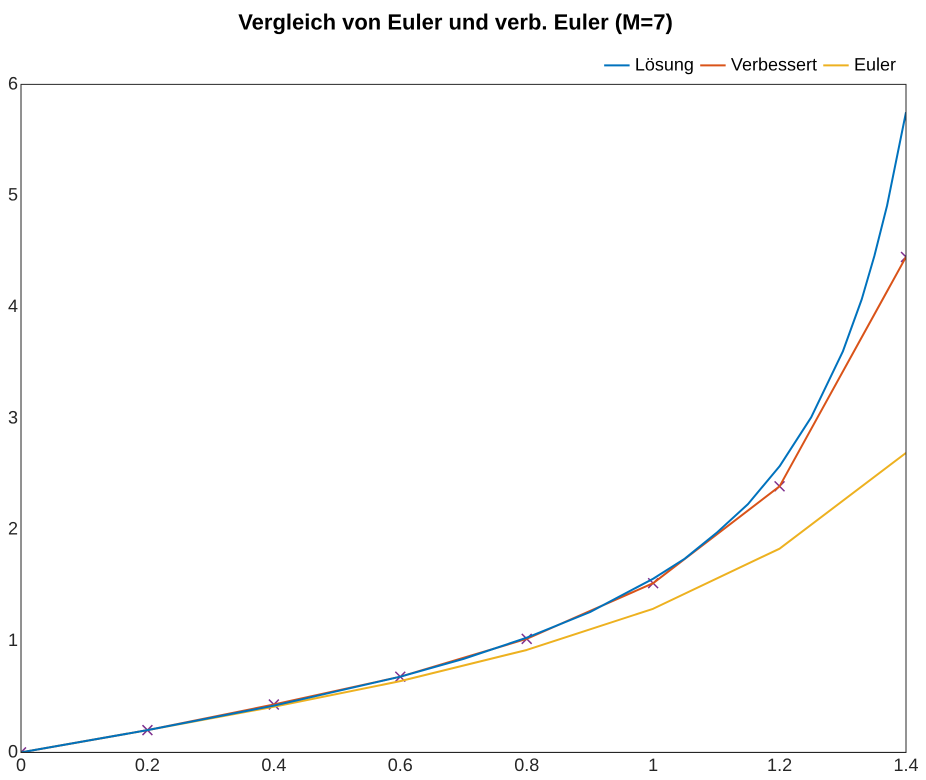 This screenshot has height=780, width=926. I want to click on x-tick-label: 0.8, so click(527, 765).